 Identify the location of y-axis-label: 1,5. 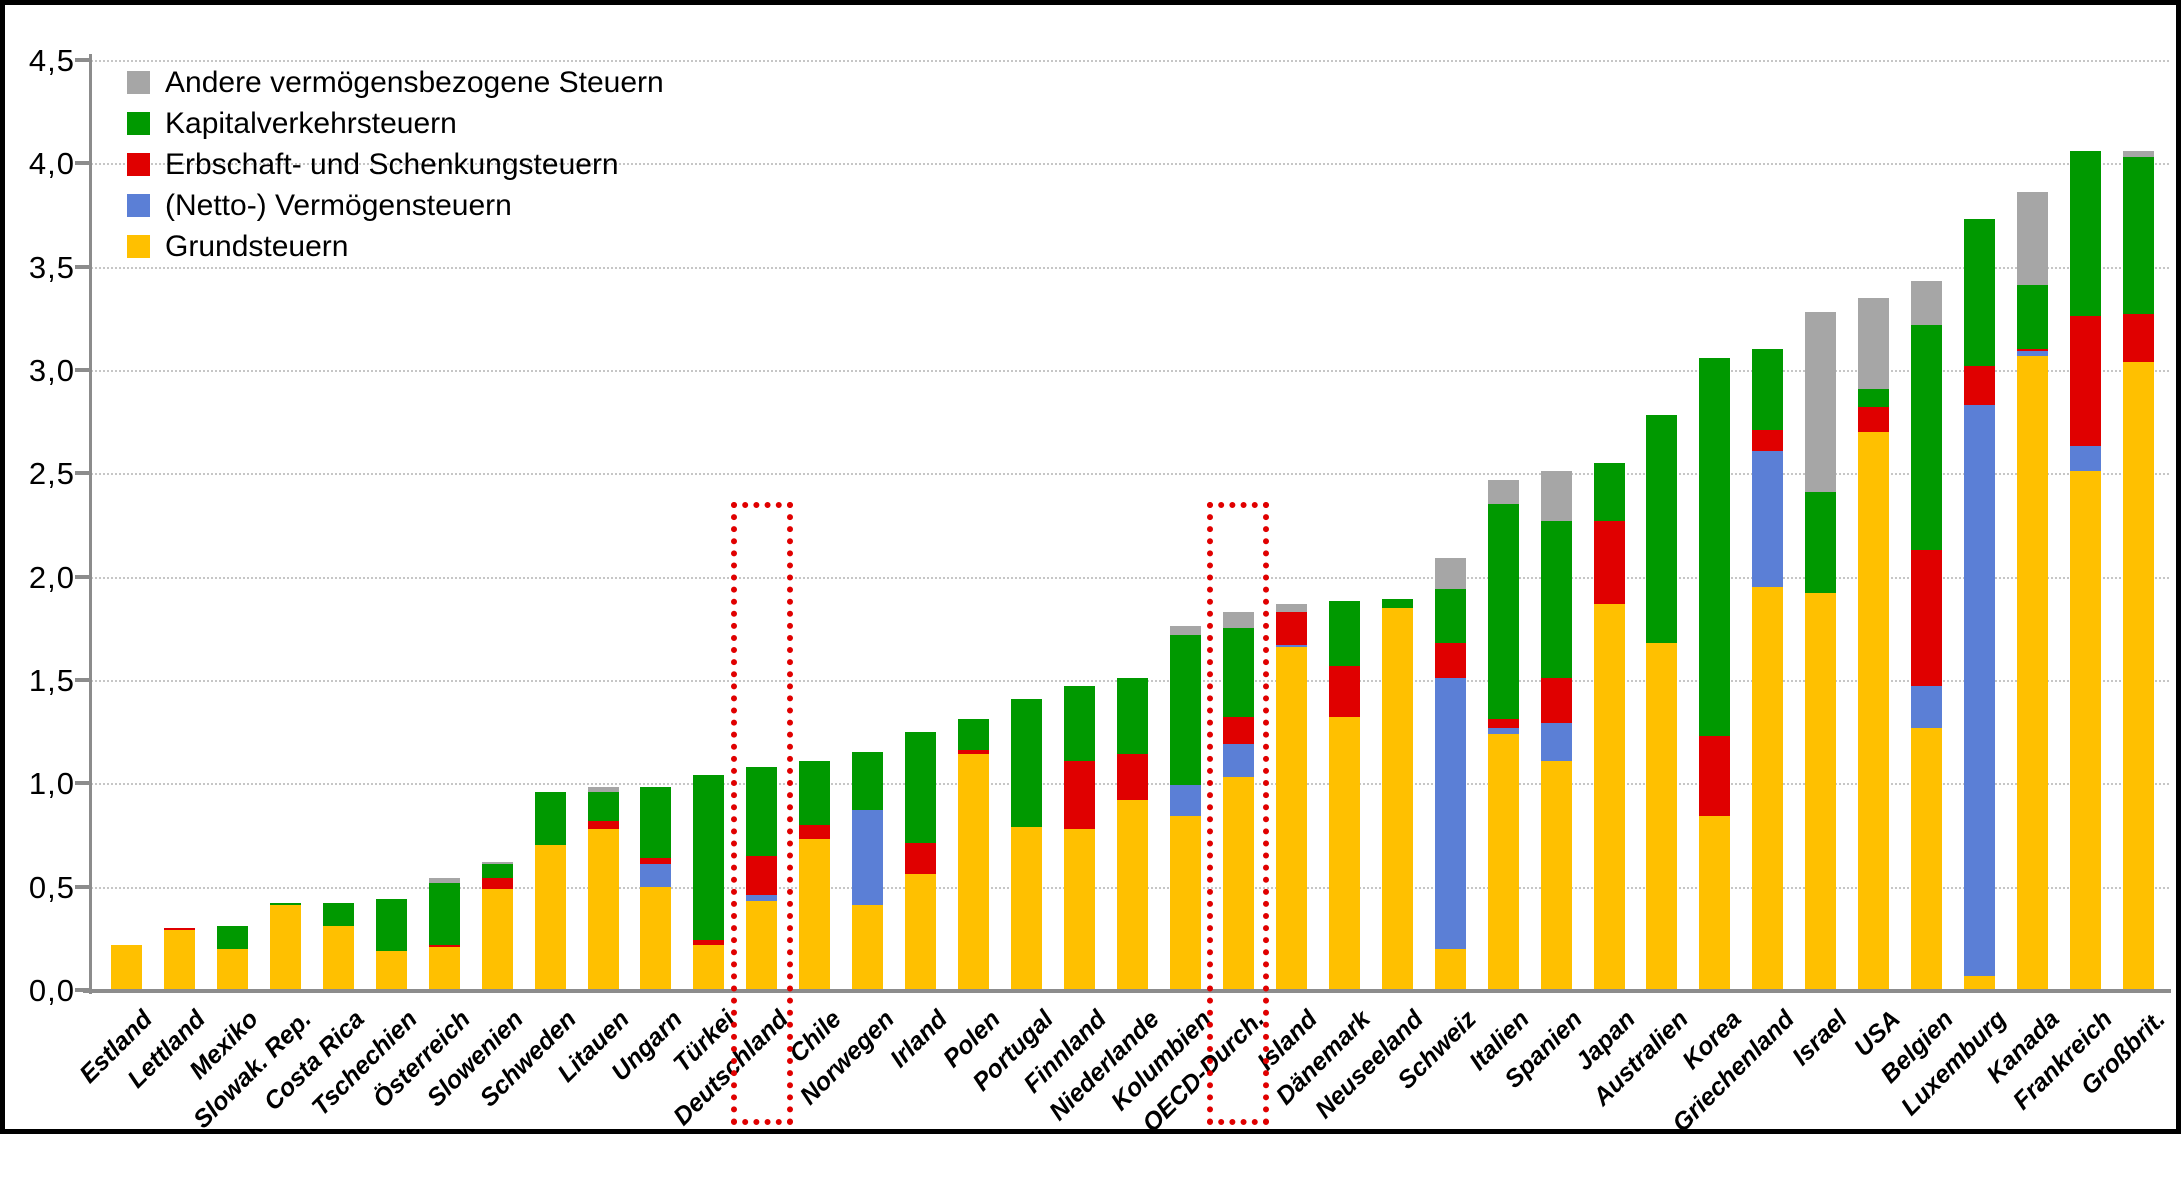
(51, 680).